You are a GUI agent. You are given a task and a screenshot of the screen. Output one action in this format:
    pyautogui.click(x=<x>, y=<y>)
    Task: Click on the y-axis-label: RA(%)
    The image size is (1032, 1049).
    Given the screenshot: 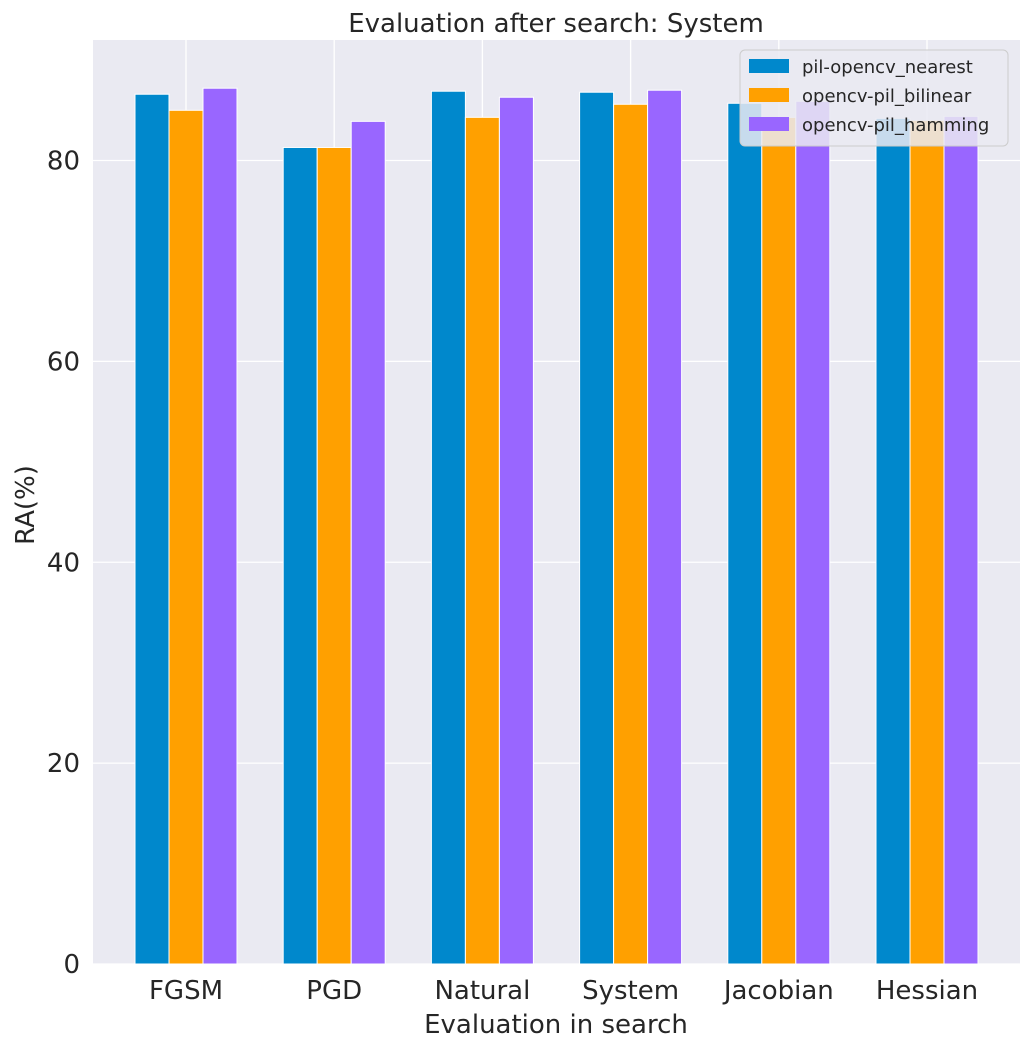 What is the action you would take?
    pyautogui.click(x=26, y=505)
    